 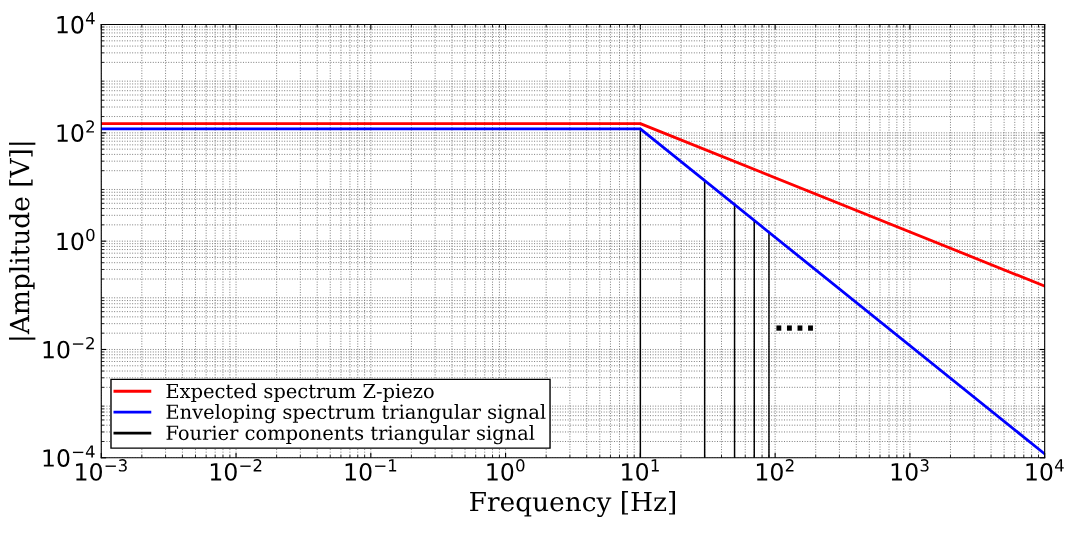 I want to click on x-tick-label: 10$^{−1}$, so click(x=371, y=470).